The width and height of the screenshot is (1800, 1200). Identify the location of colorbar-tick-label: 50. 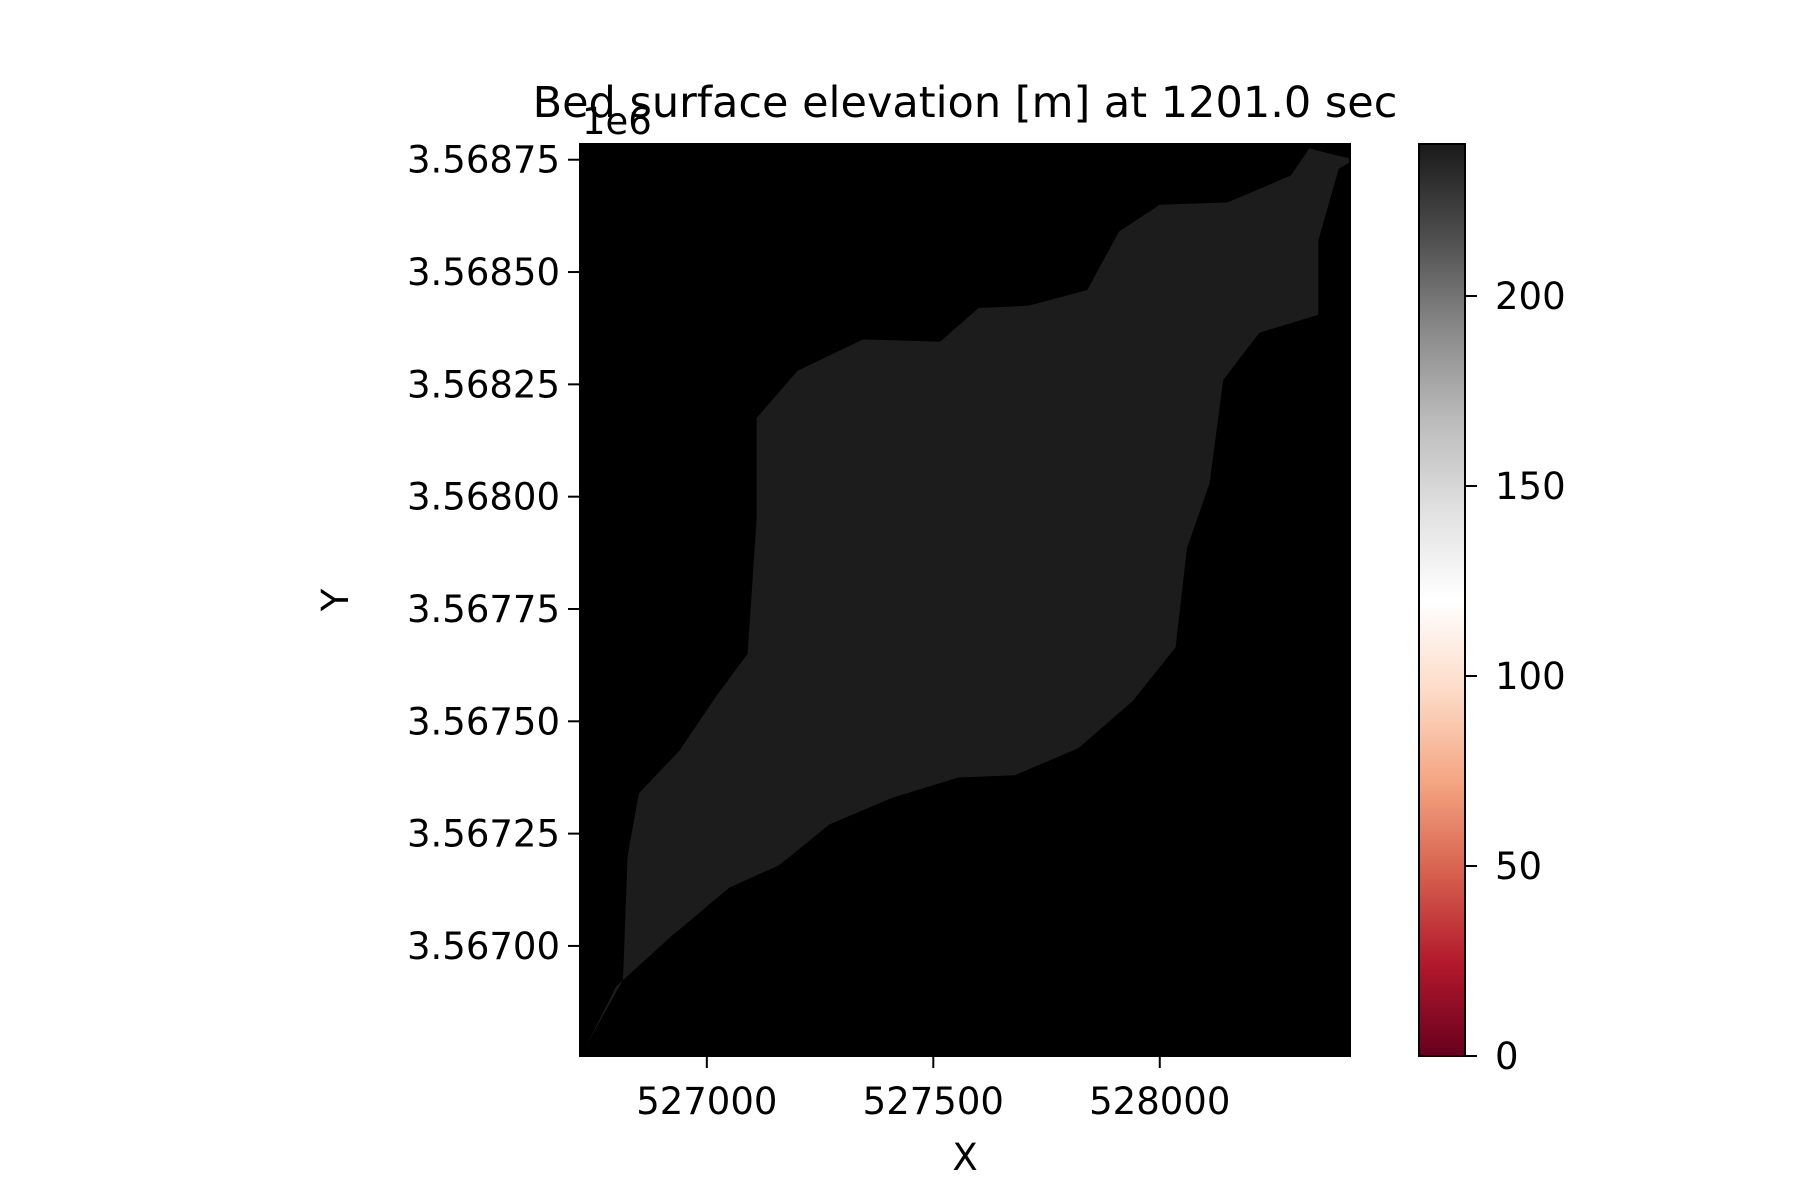
(1518, 866).